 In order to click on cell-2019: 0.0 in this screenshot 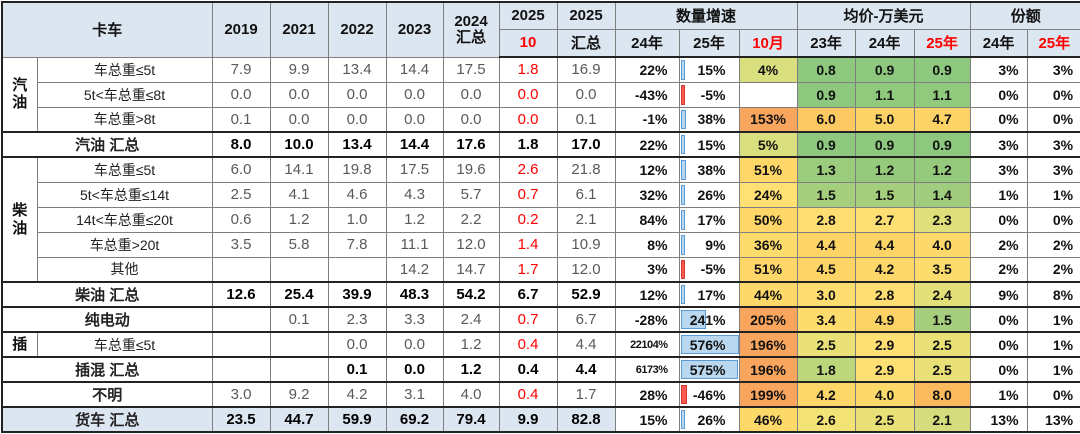, I will do `click(241, 94)`.